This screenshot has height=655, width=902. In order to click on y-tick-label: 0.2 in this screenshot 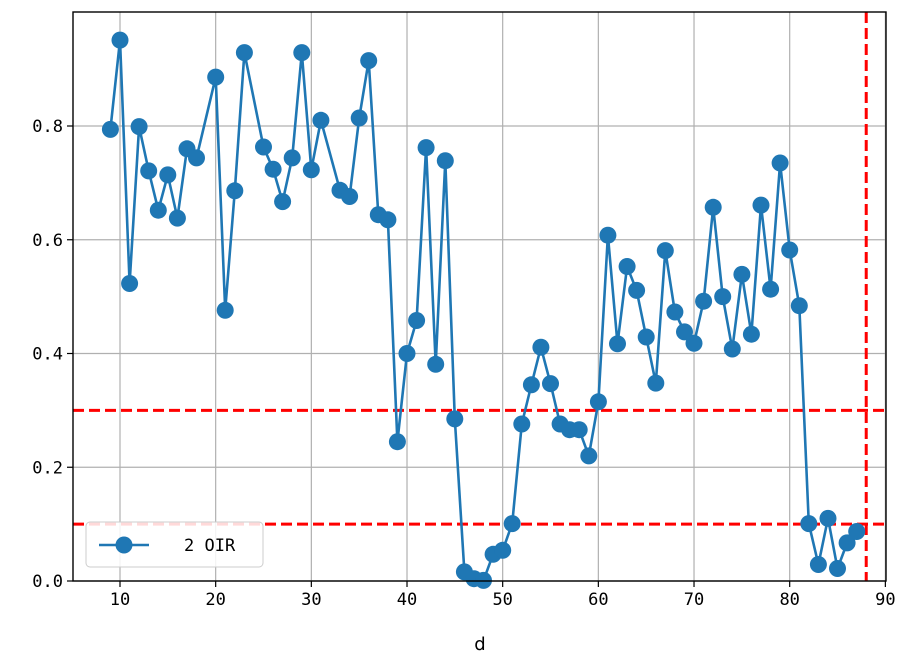, I will do `click(47, 468)`.